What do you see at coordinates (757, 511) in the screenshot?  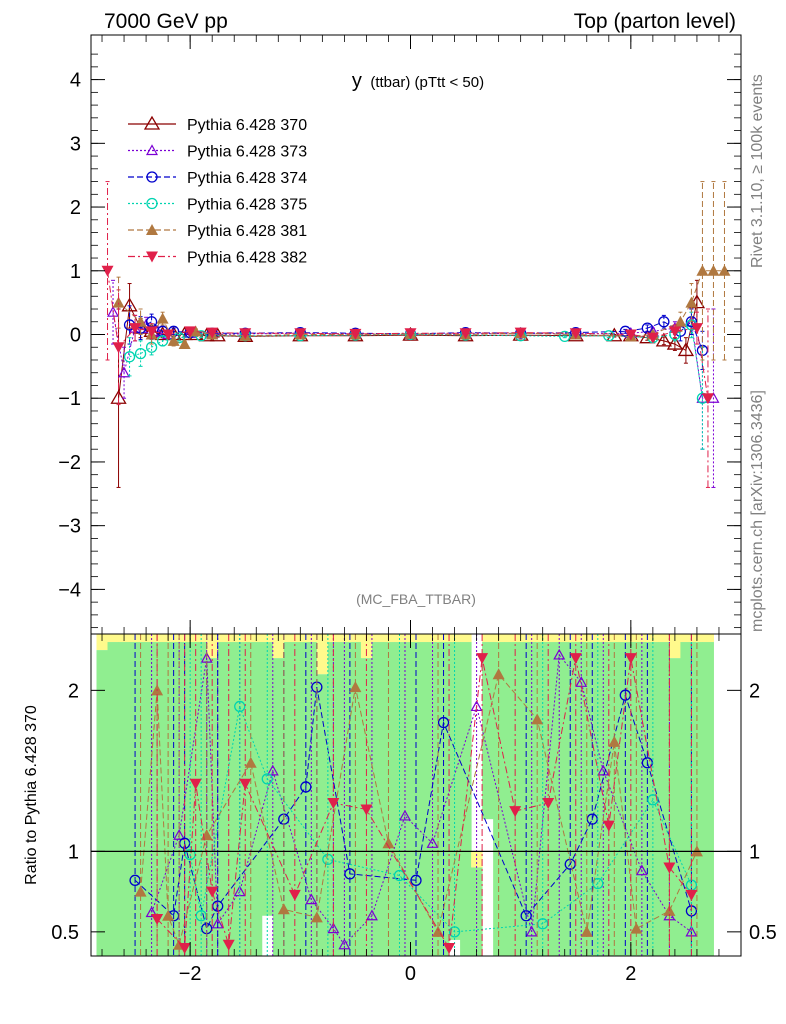 I see `source-label: mcplots.cern.ch [arXiv:1306.3436]` at bounding box center [757, 511].